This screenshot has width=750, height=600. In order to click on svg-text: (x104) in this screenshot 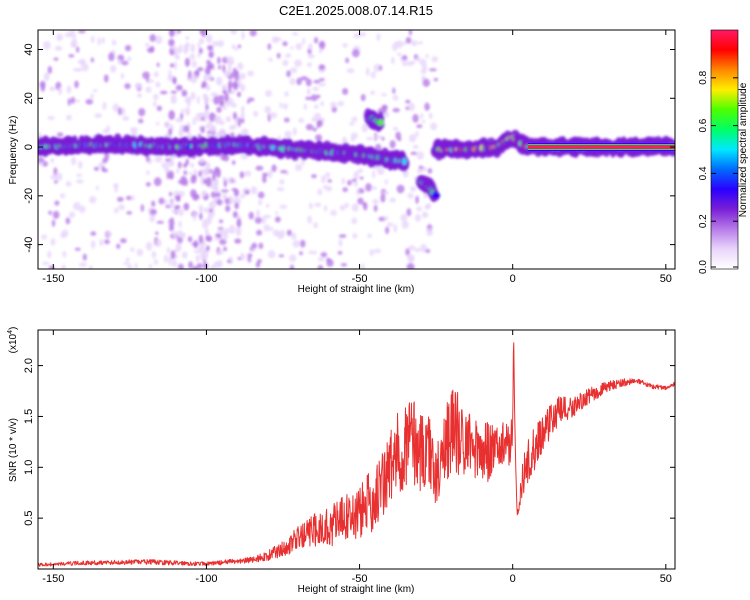, I will do `click(13, 340)`.